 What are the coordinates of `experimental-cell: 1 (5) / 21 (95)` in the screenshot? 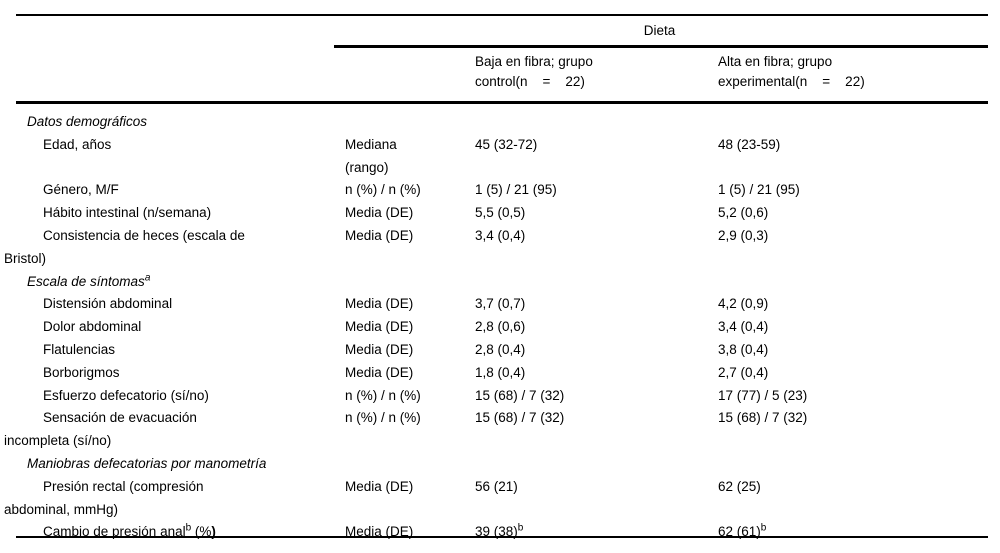 It's located at (759, 190).